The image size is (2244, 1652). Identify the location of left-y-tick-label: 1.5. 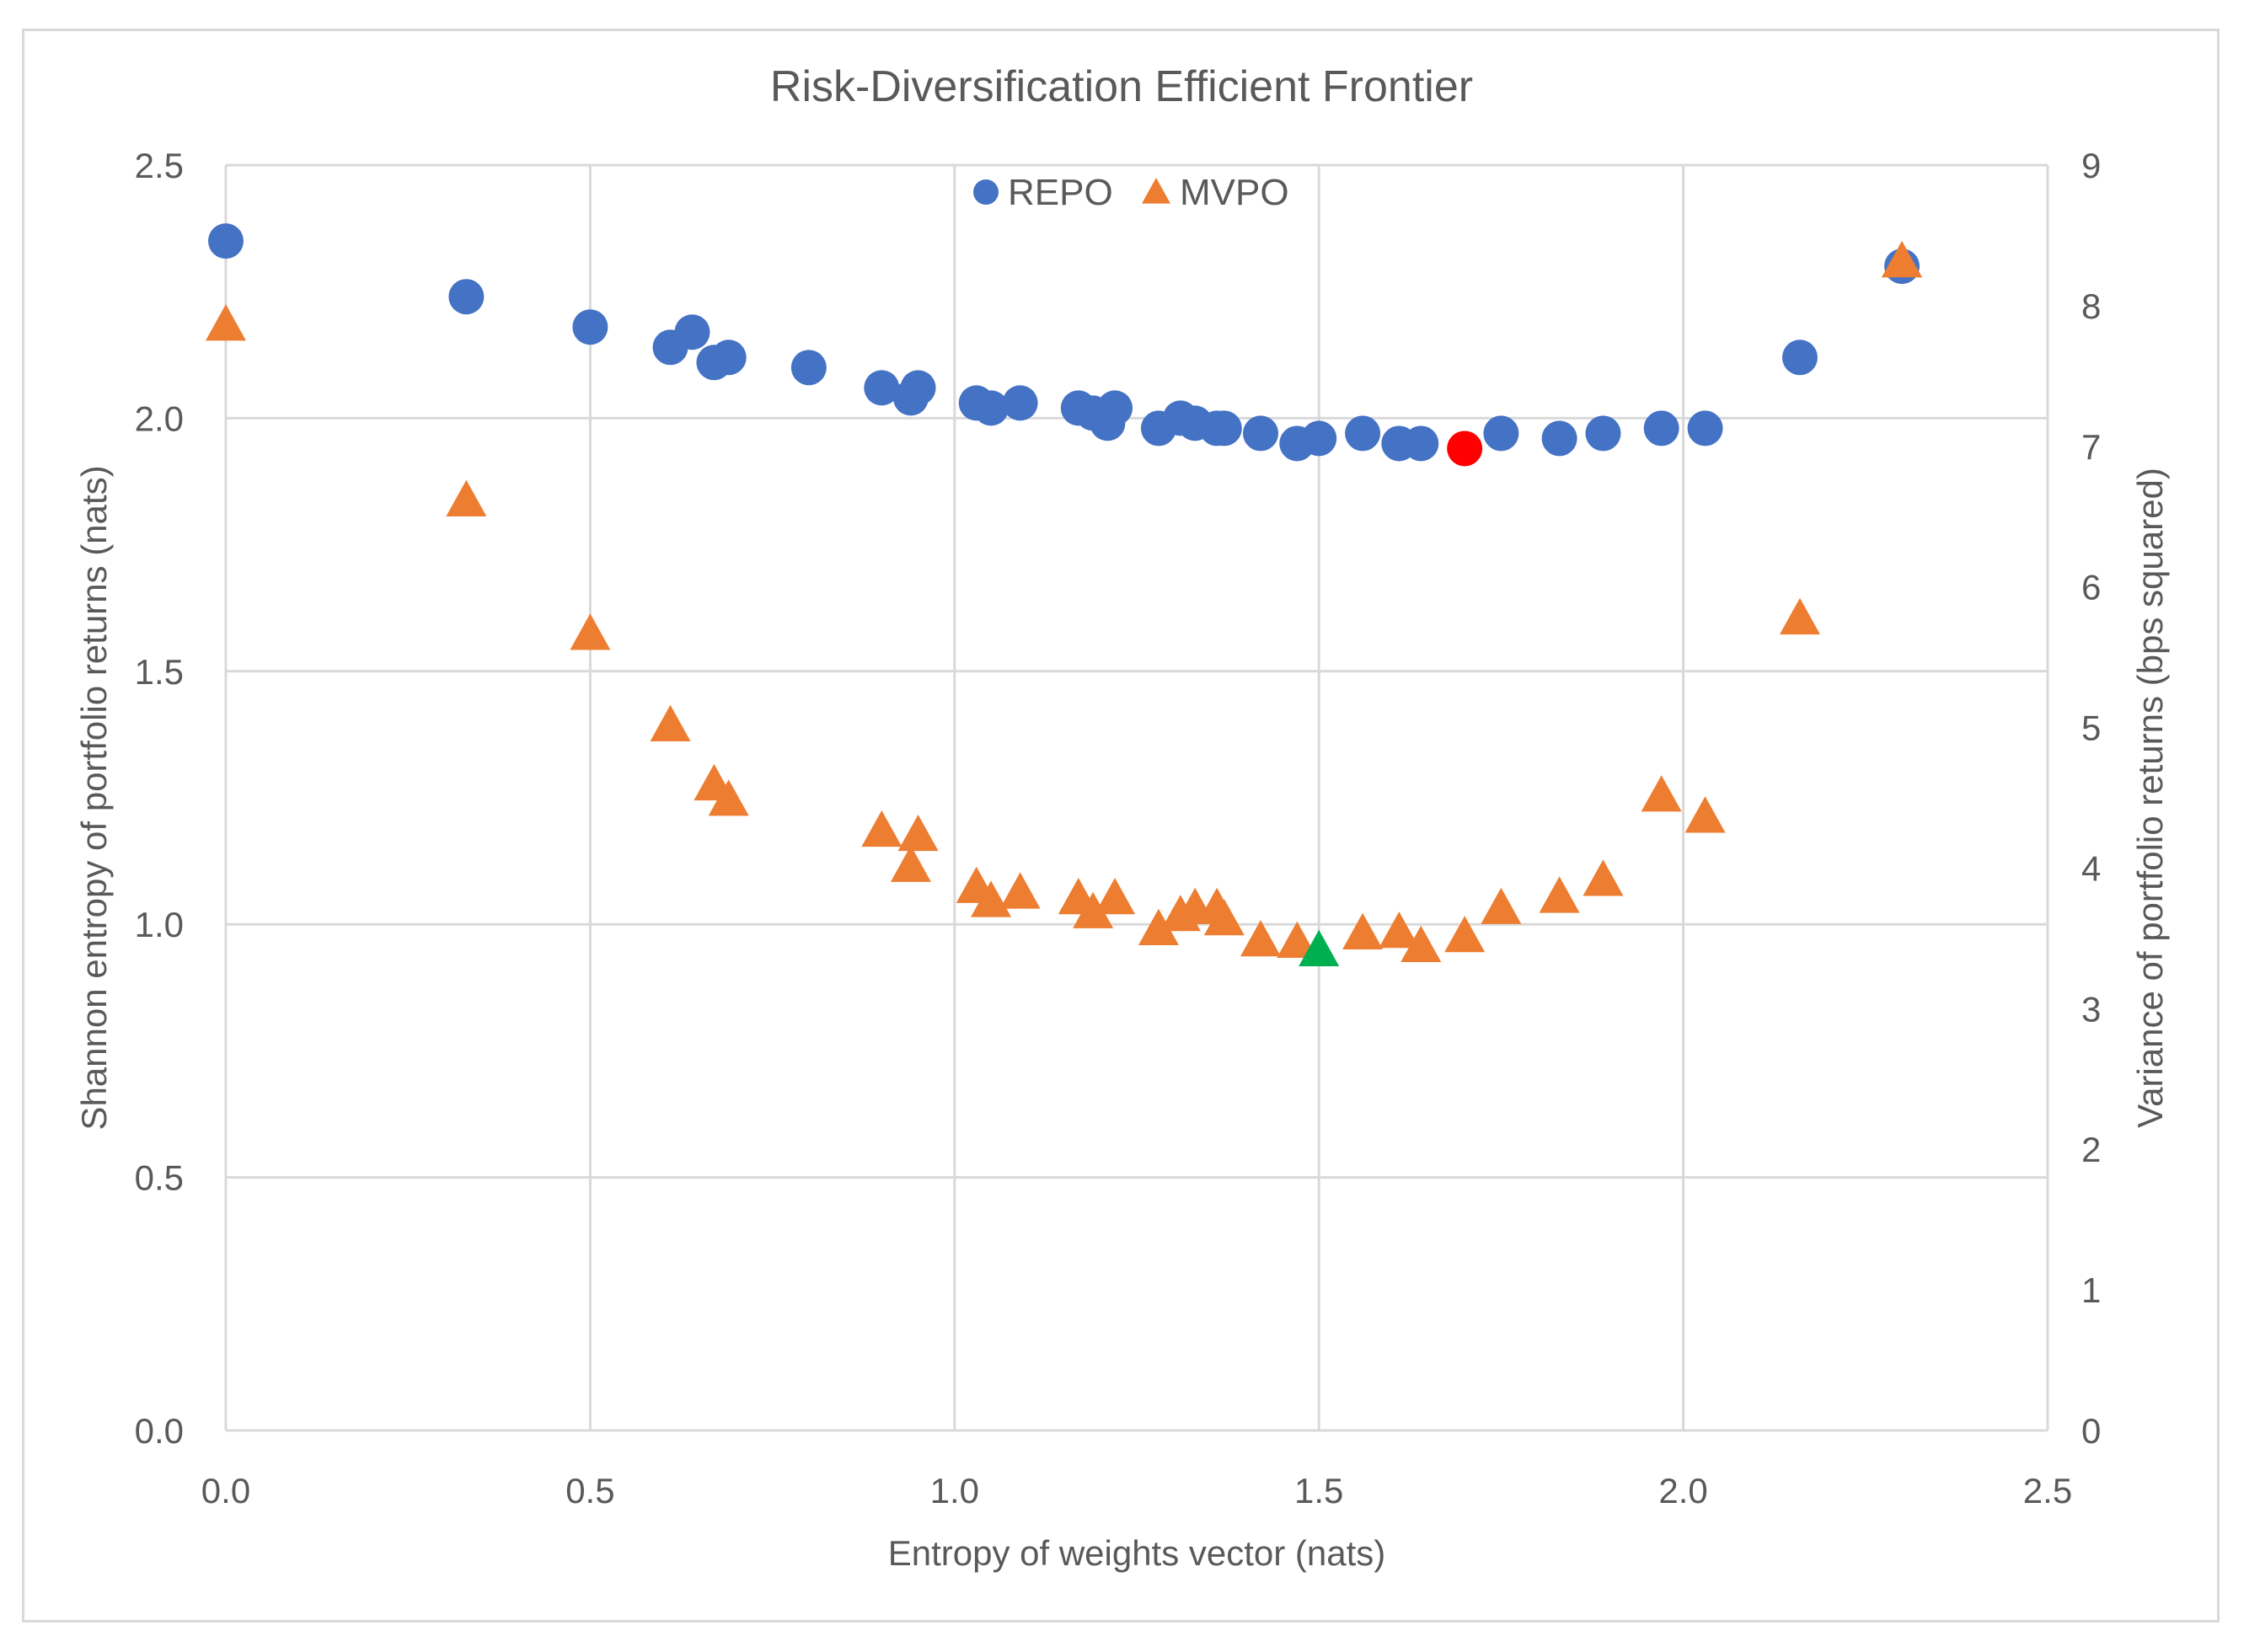
(159, 672).